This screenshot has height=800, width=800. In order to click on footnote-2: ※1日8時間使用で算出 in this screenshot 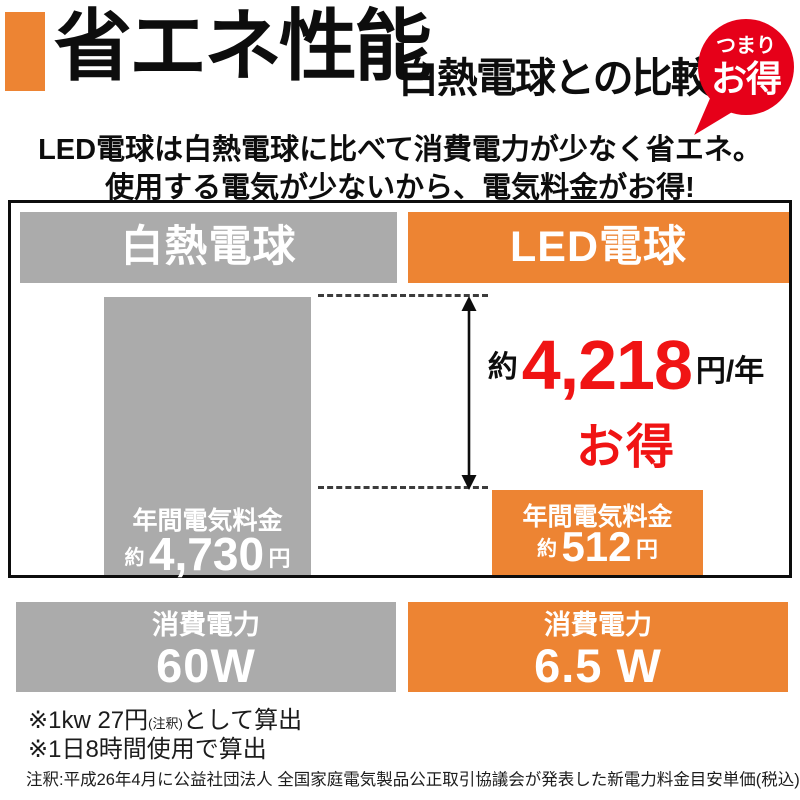, I will do `click(147, 749)`.